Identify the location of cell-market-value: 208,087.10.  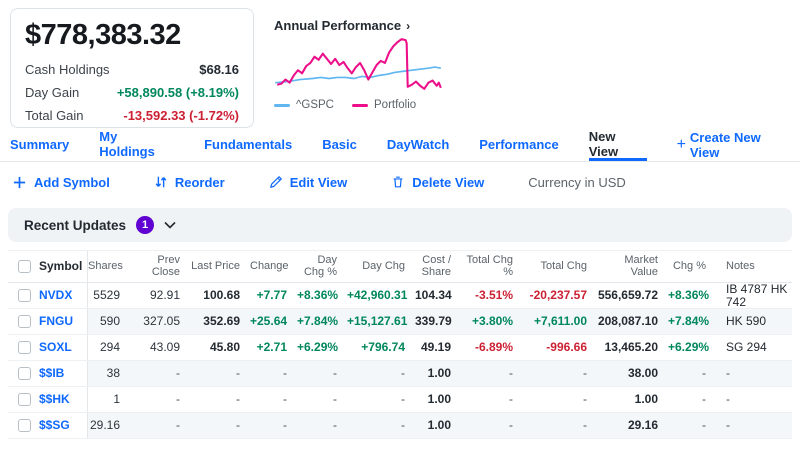
(627, 321).